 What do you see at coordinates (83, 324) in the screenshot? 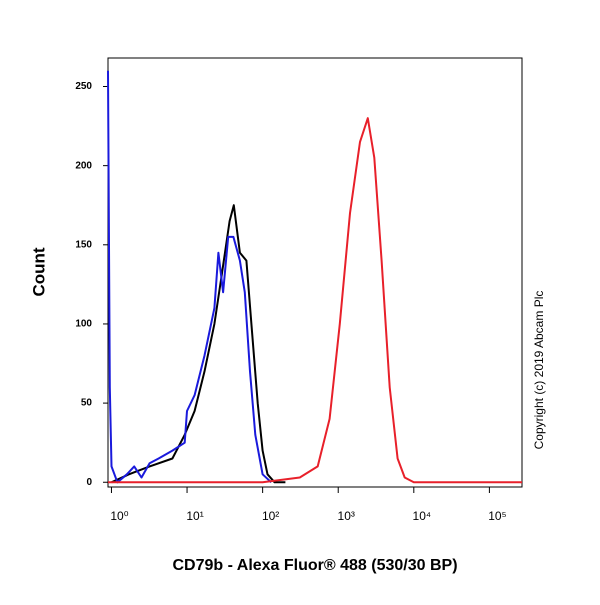
I see `y-tick-label: 100` at bounding box center [83, 324].